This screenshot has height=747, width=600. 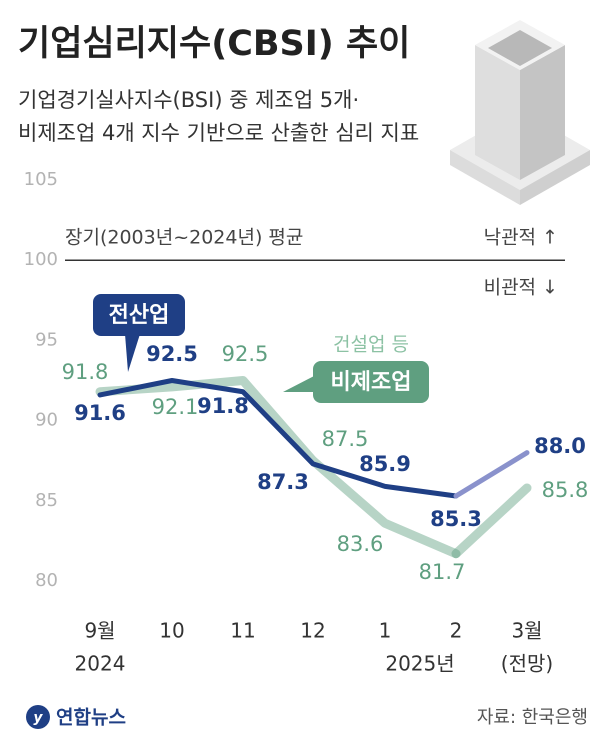 What do you see at coordinates (520, 112) in the screenshot?
I see `building-icon` at bounding box center [520, 112].